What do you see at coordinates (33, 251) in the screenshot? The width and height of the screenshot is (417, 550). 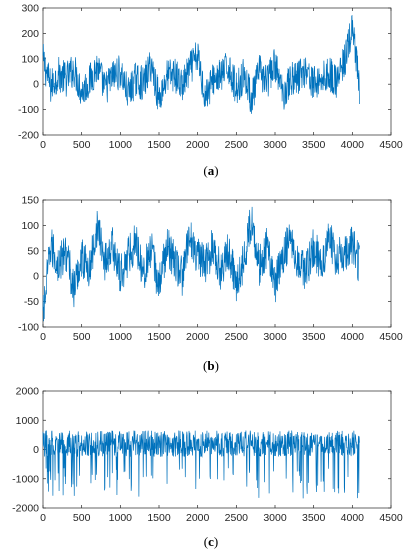 I see `y-tick-label: 50` at bounding box center [33, 251].